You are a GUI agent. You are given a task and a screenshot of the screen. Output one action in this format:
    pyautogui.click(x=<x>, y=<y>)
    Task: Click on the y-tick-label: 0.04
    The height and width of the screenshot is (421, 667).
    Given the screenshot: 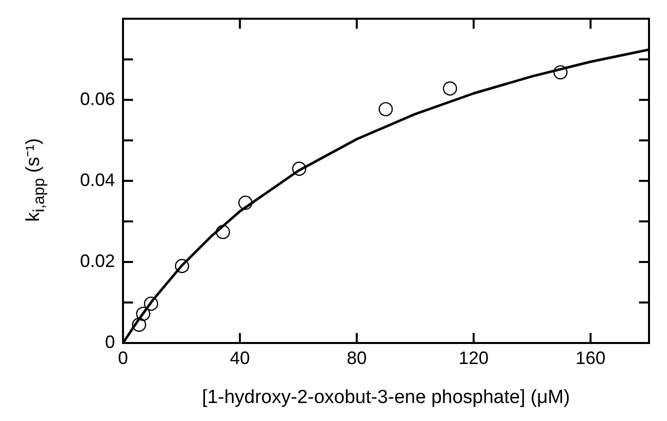 What is the action you would take?
    pyautogui.click(x=97, y=180)
    